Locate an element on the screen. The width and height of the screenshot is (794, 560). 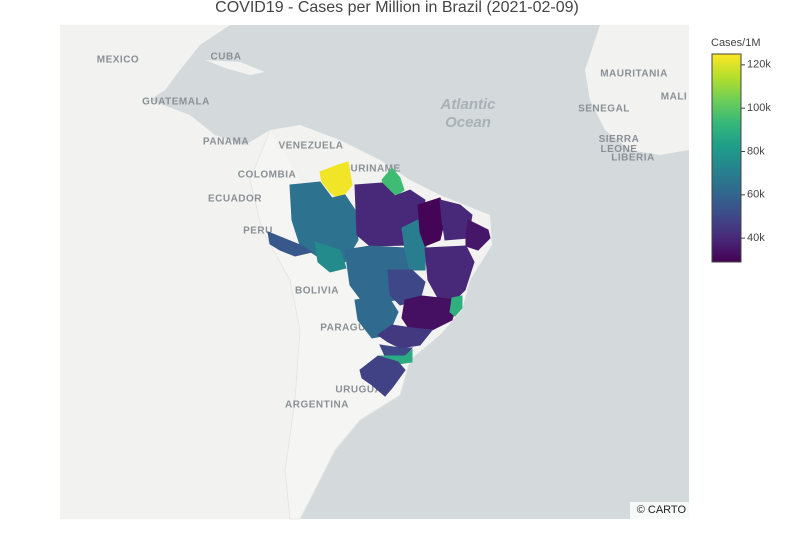
ocean-label: Atlantic is located at coordinates (467, 104).